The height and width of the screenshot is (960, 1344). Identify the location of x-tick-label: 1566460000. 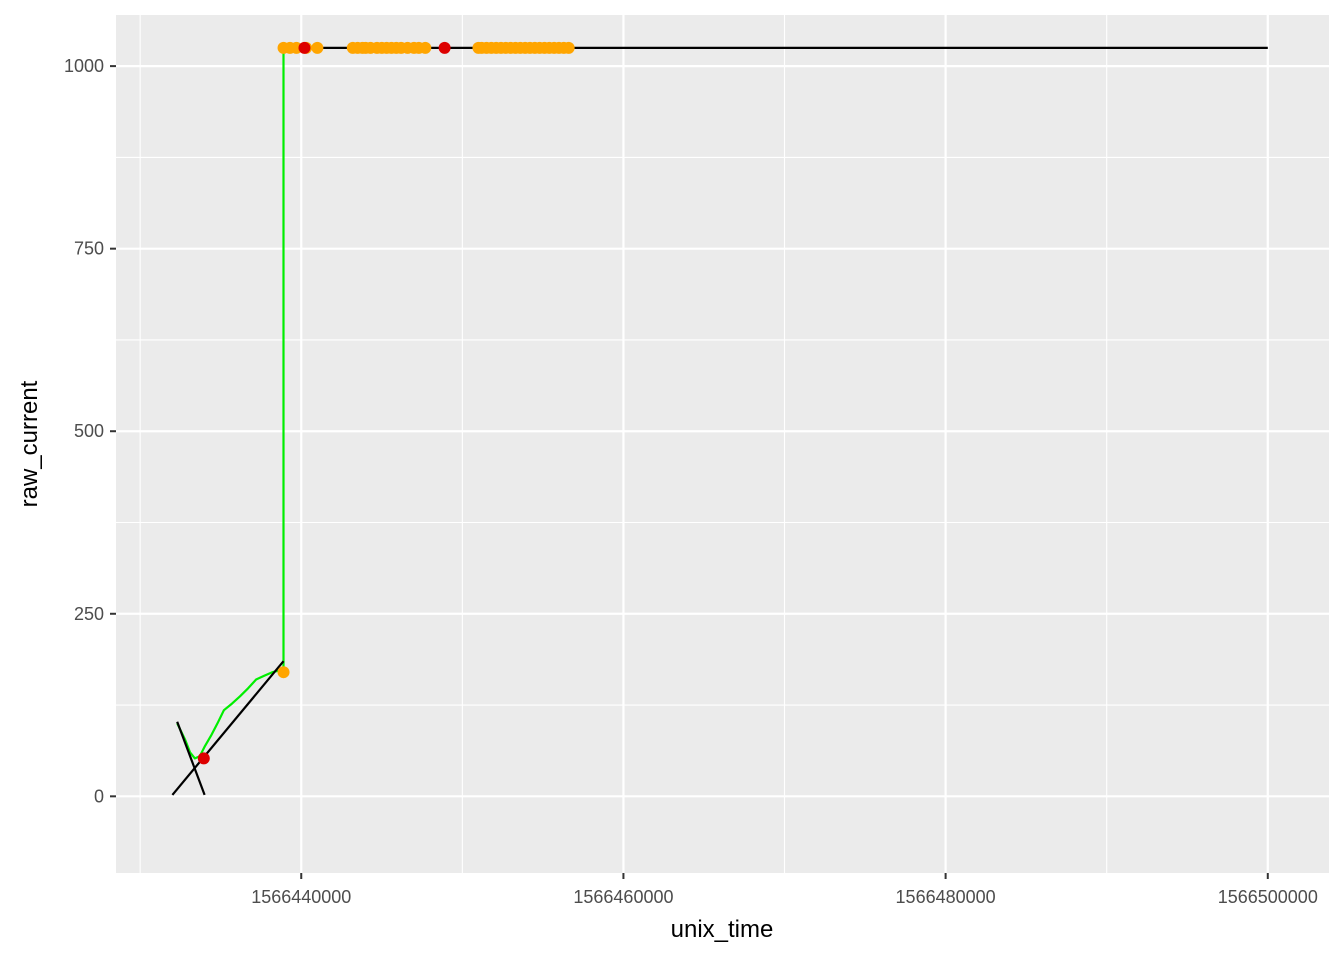
(623, 897).